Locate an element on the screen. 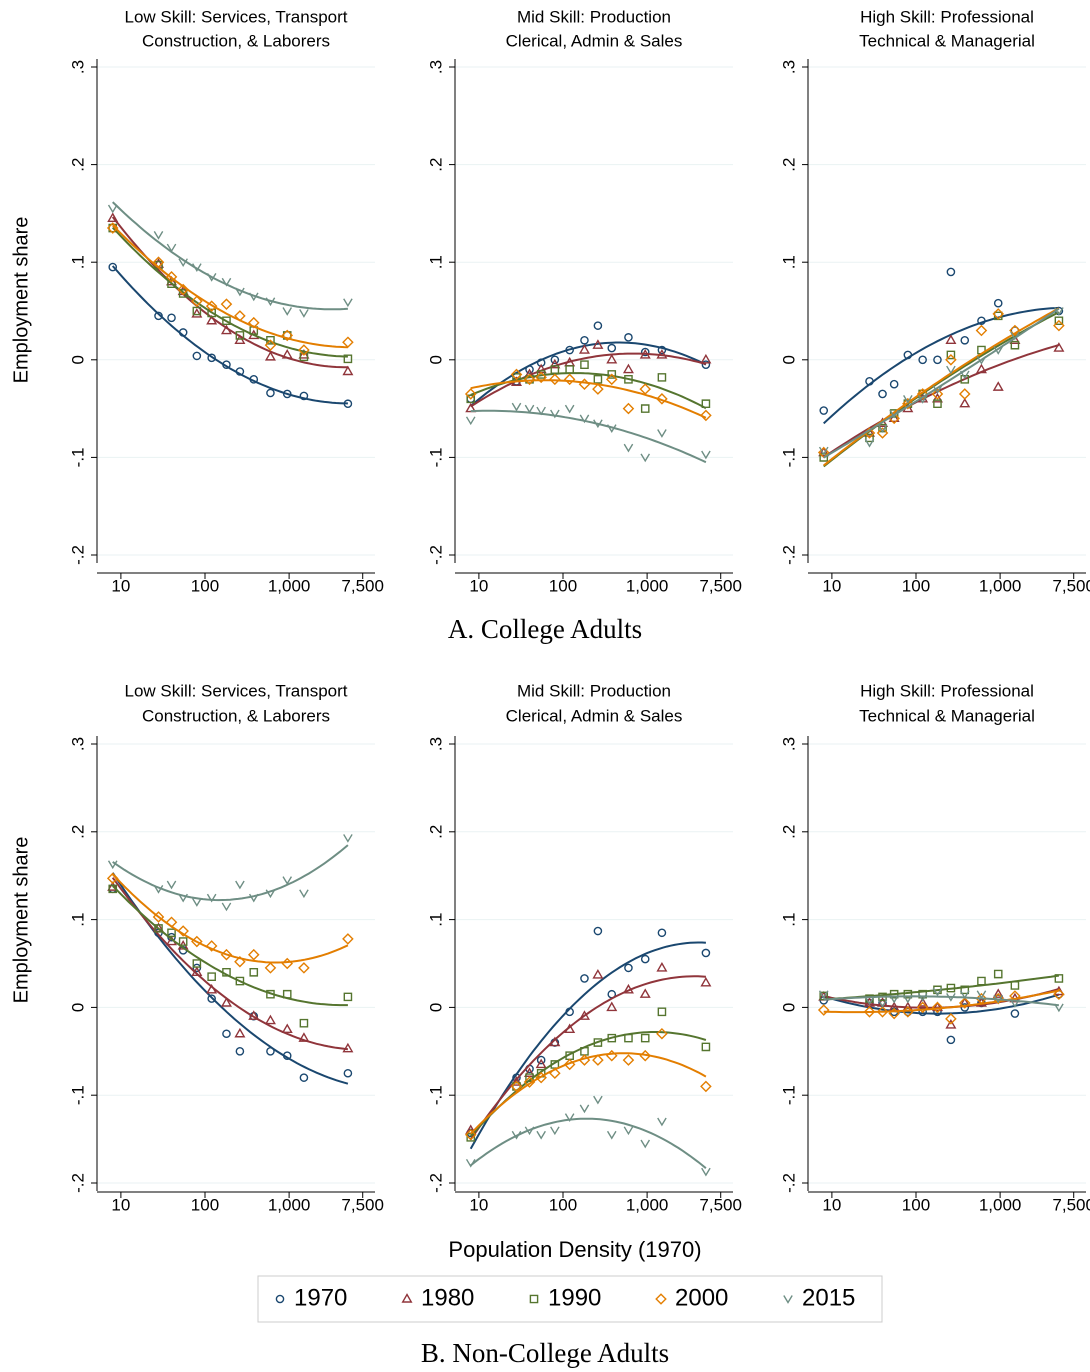  legend-label: 2000 is located at coordinates (701, 1297).